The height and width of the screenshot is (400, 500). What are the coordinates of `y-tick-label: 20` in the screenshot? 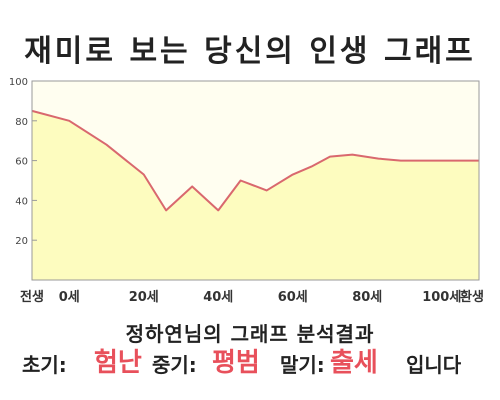 It's located at (21, 241).